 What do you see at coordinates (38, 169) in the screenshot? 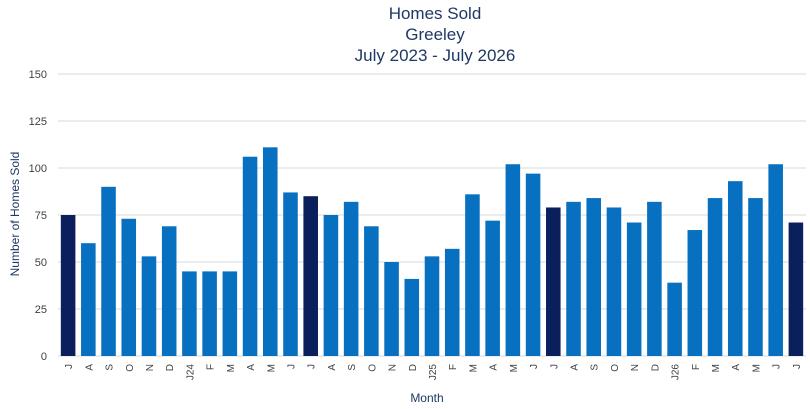
I see `y-tick-label: 100` at bounding box center [38, 169].